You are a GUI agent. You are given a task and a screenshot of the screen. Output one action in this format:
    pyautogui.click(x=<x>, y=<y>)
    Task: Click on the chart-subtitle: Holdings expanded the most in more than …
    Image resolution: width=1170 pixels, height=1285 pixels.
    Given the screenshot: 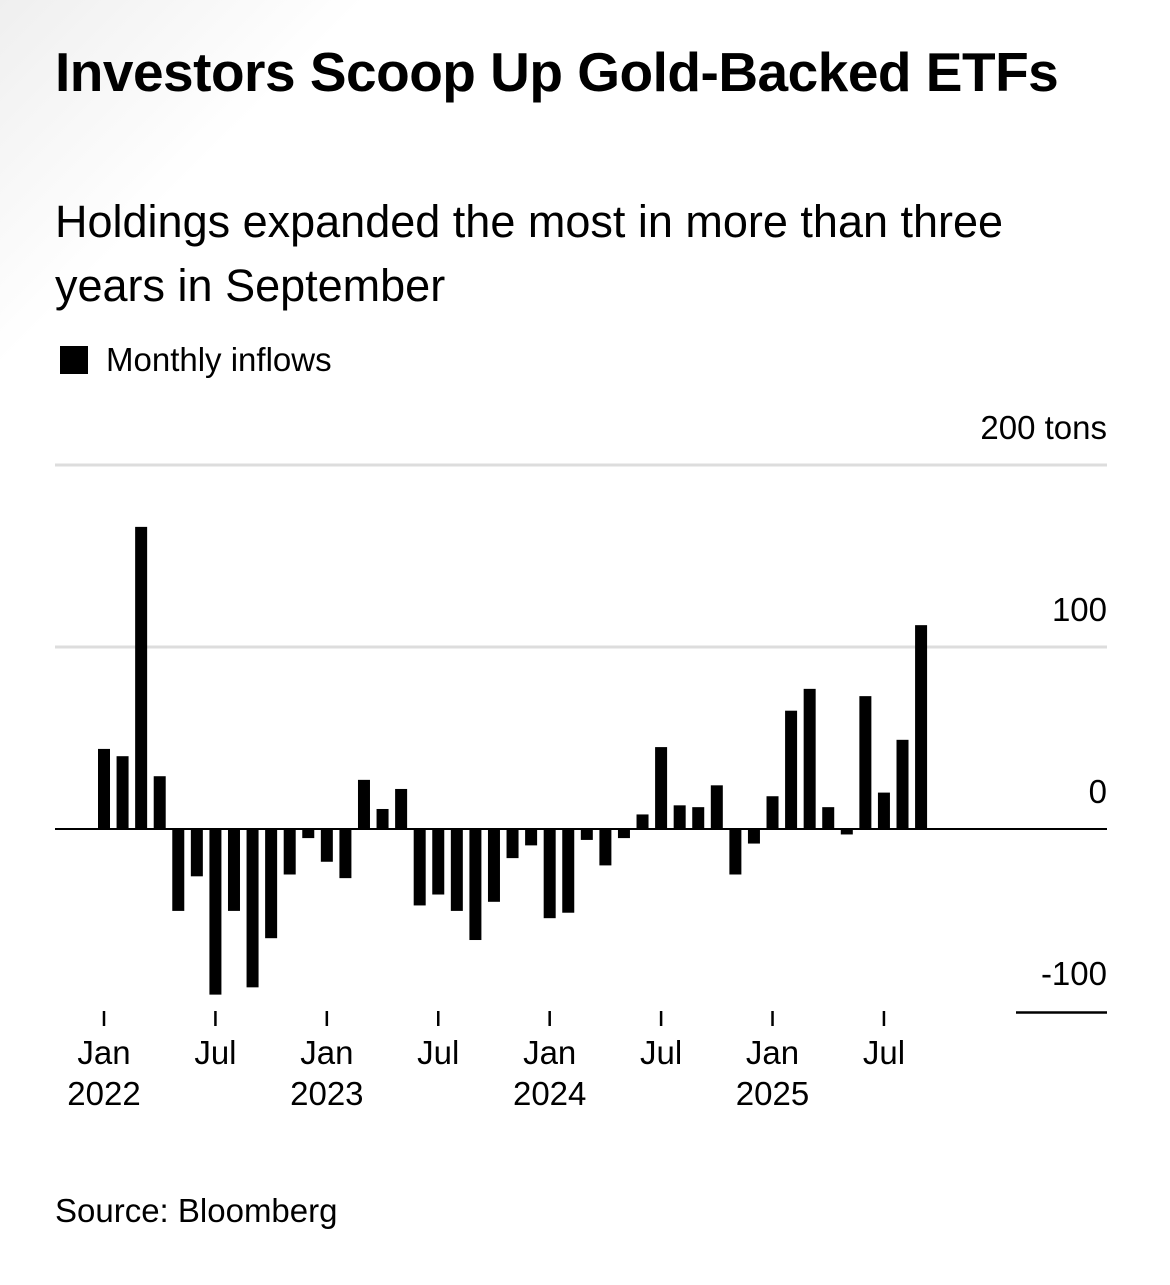 What is the action you would take?
    pyautogui.click(x=529, y=253)
    